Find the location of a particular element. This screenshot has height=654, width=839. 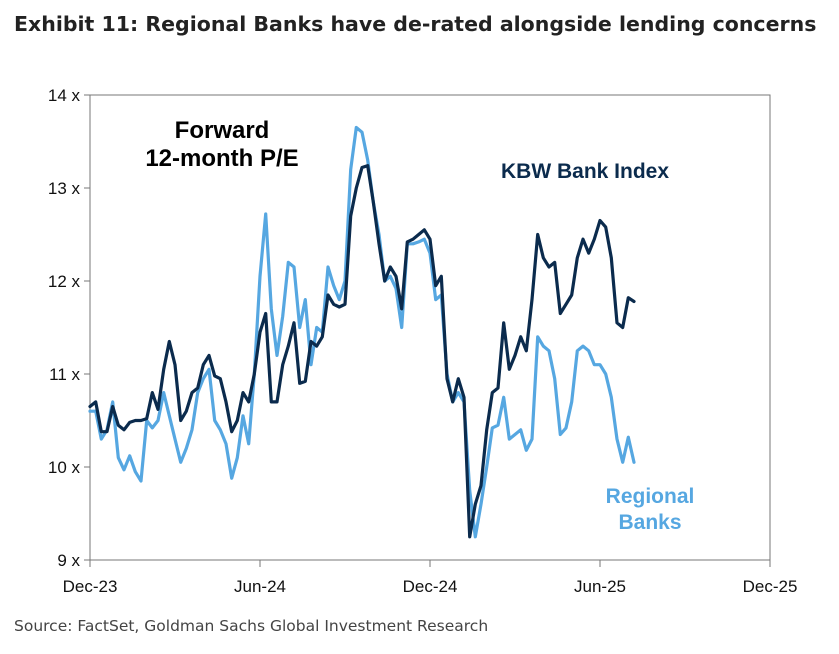

y-tick-label-3: 12 x is located at coordinates (64, 281).